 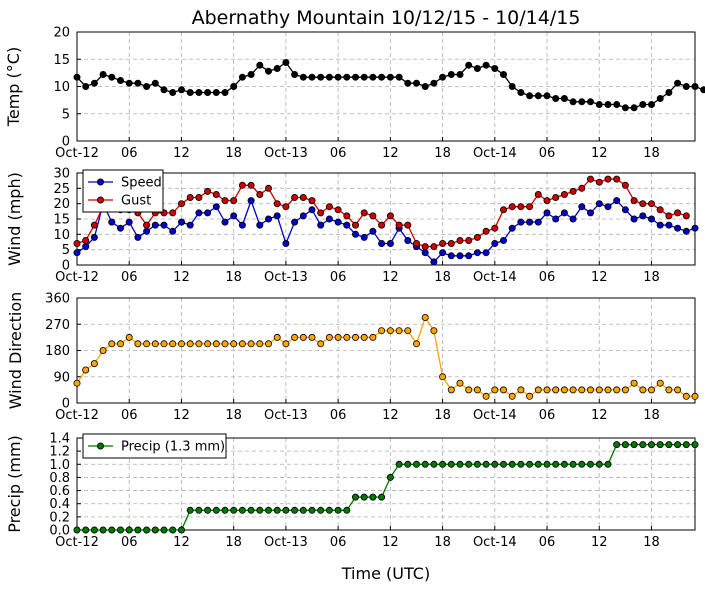 I want to click on series-gust, so click(x=381, y=213).